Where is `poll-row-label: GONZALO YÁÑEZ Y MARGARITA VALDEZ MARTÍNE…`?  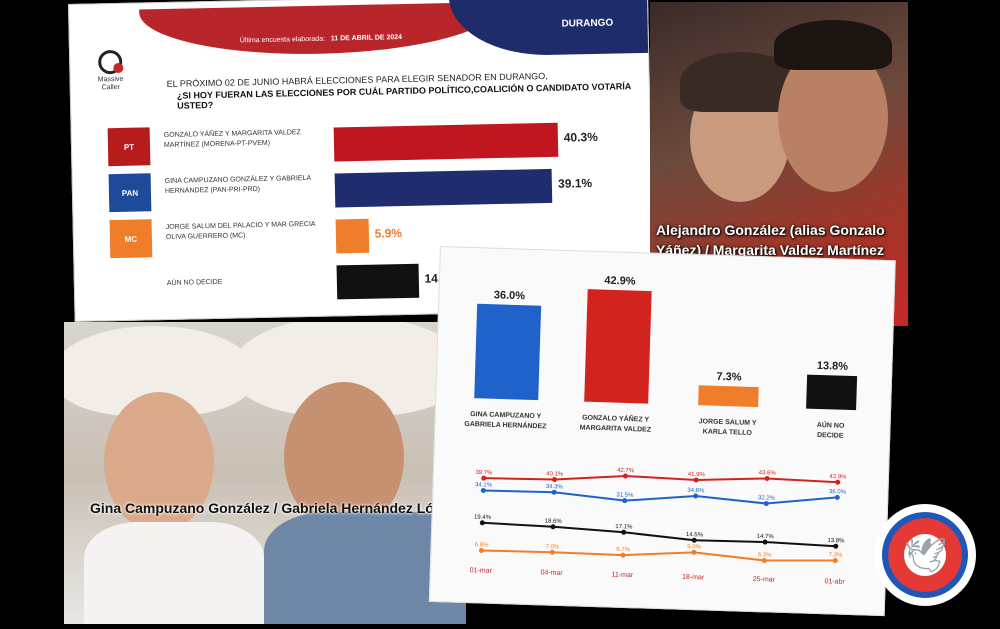 poll-row-label: GONZALO YÁÑEZ Y MARGARITA VALDEZ MARTÍNE… is located at coordinates (232, 139).